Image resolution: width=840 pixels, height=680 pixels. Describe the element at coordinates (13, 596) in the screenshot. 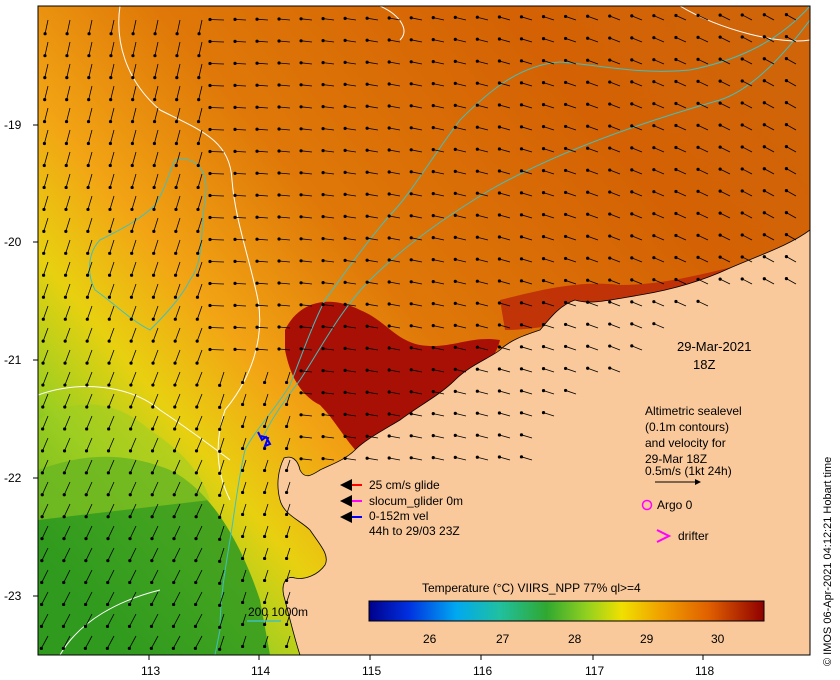

I see `y-tick-label: -23` at that location.